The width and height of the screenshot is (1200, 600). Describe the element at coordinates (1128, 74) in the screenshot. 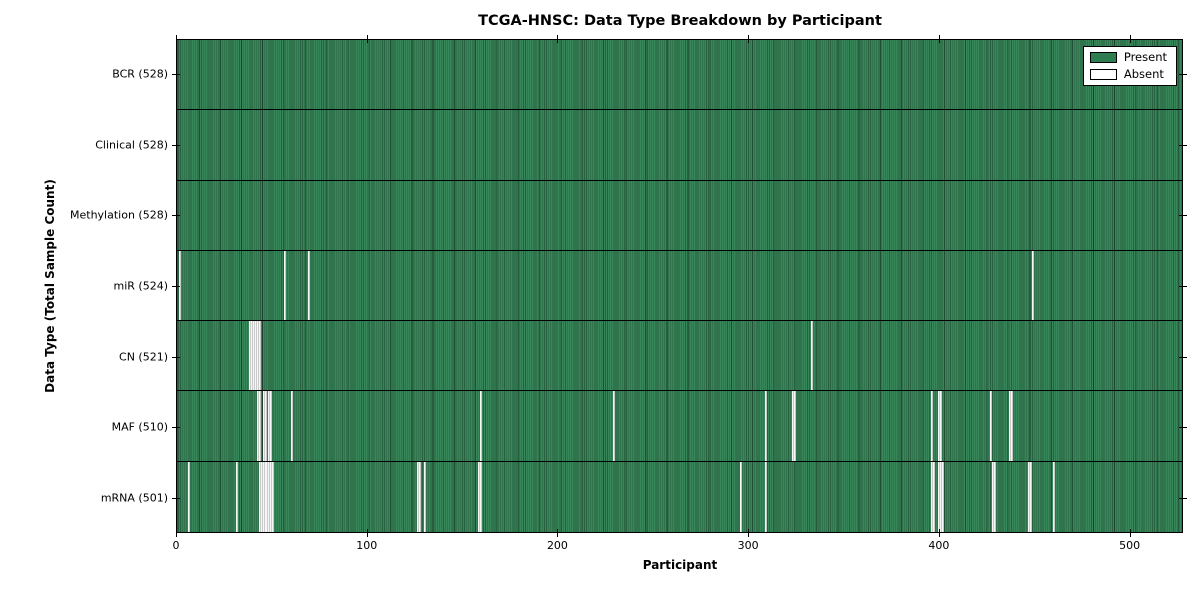

I see `legend-item-absent: Absent` at that location.